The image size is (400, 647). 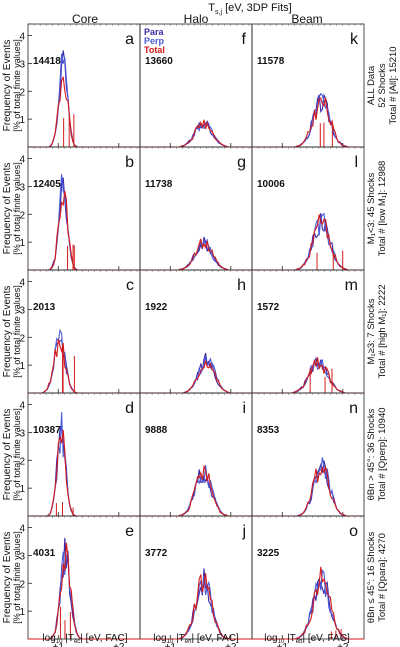 I want to click on panel-letter: b, so click(x=129, y=162).